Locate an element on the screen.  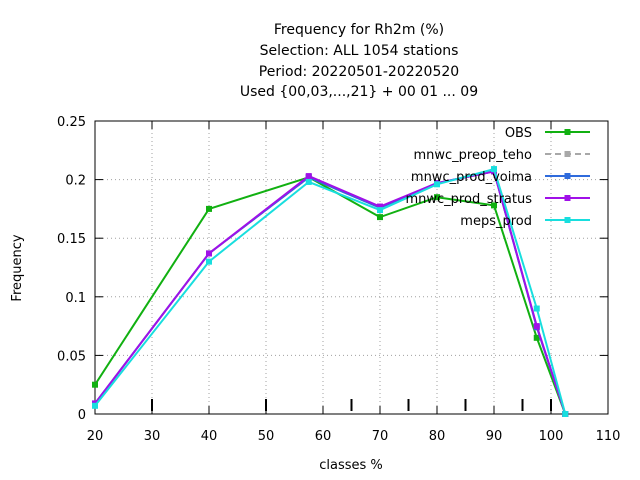
y-tick-label: 0.05 is located at coordinates (71, 356).